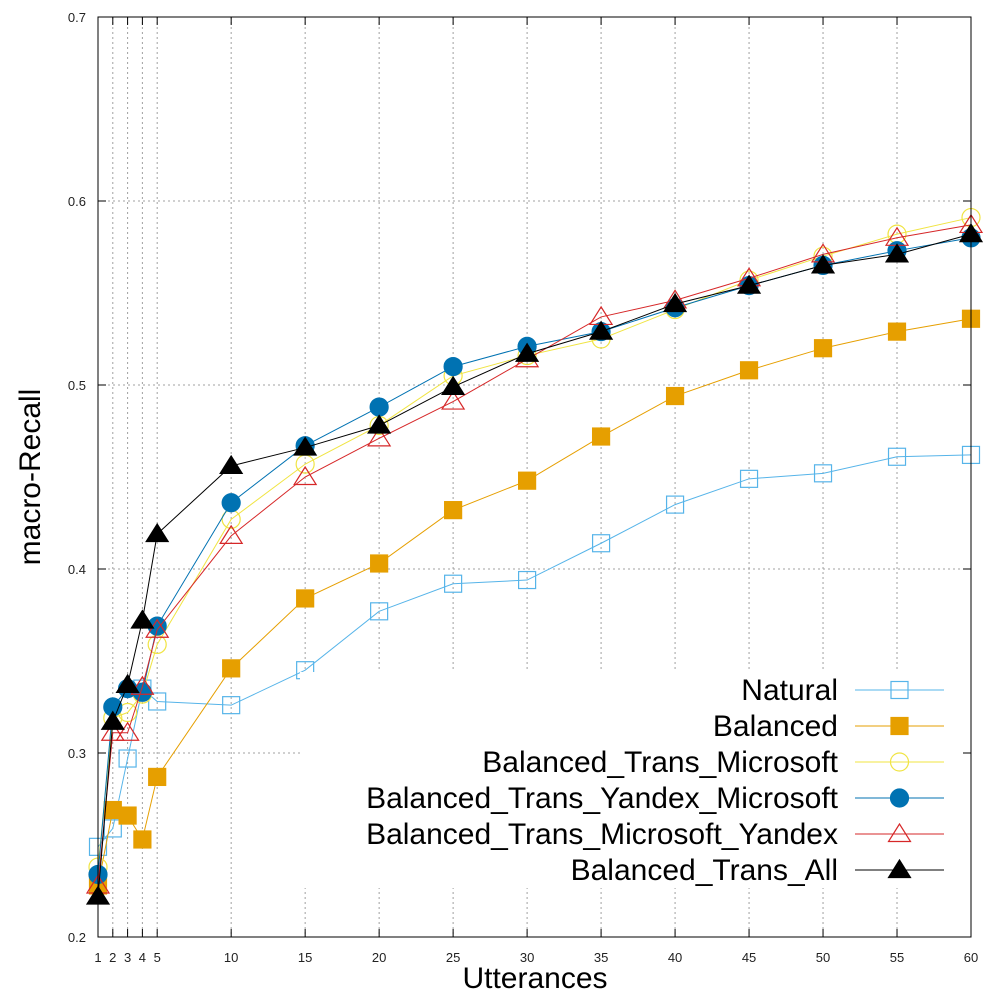  What do you see at coordinates (77, 201) in the screenshot?
I see `y-tick-label: 0.6` at bounding box center [77, 201].